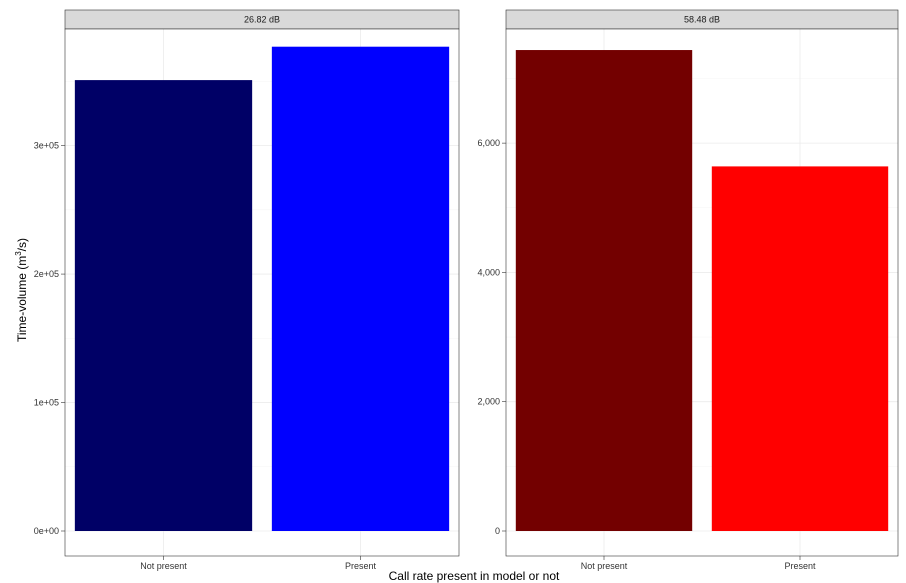  Describe the element at coordinates (46, 274) in the screenshot. I see `y-tick-label: 2e+05` at that location.